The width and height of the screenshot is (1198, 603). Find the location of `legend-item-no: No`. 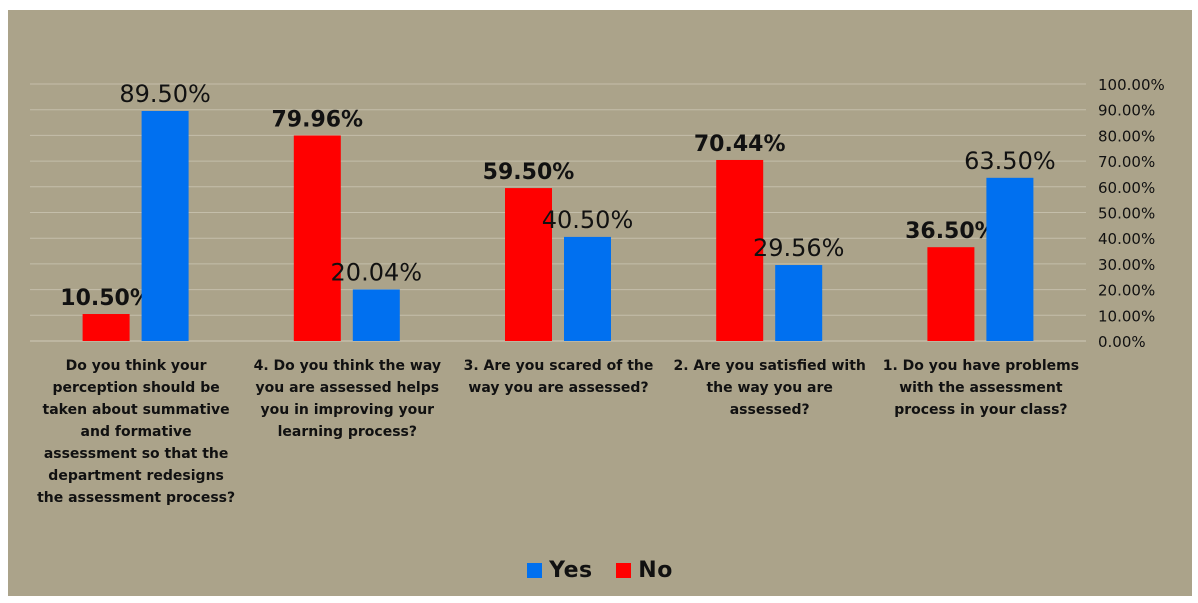

legend-item-no: No is located at coordinates (644, 570).